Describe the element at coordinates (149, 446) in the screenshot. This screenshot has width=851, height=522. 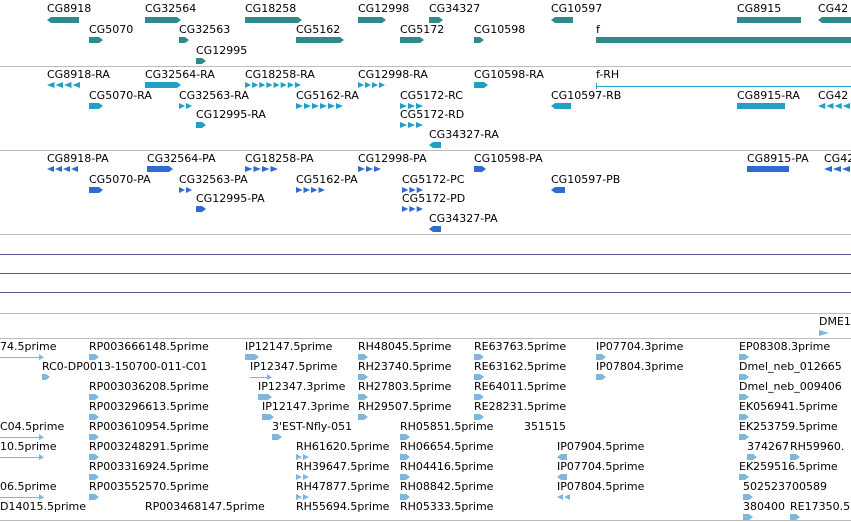
I see `ests-feature-label: RP003248291.5prime` at that location.